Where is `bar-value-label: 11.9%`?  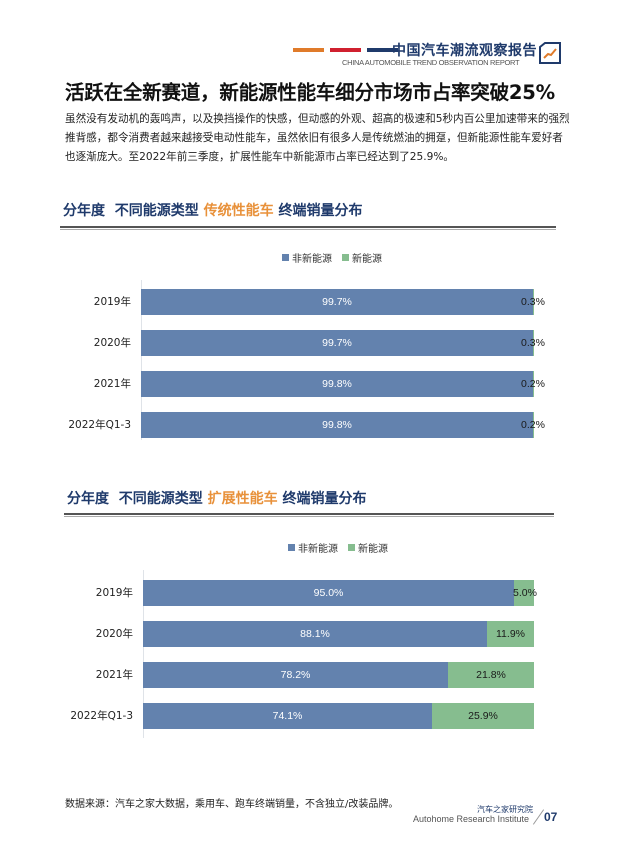 bar-value-label: 11.9% is located at coordinates (510, 634).